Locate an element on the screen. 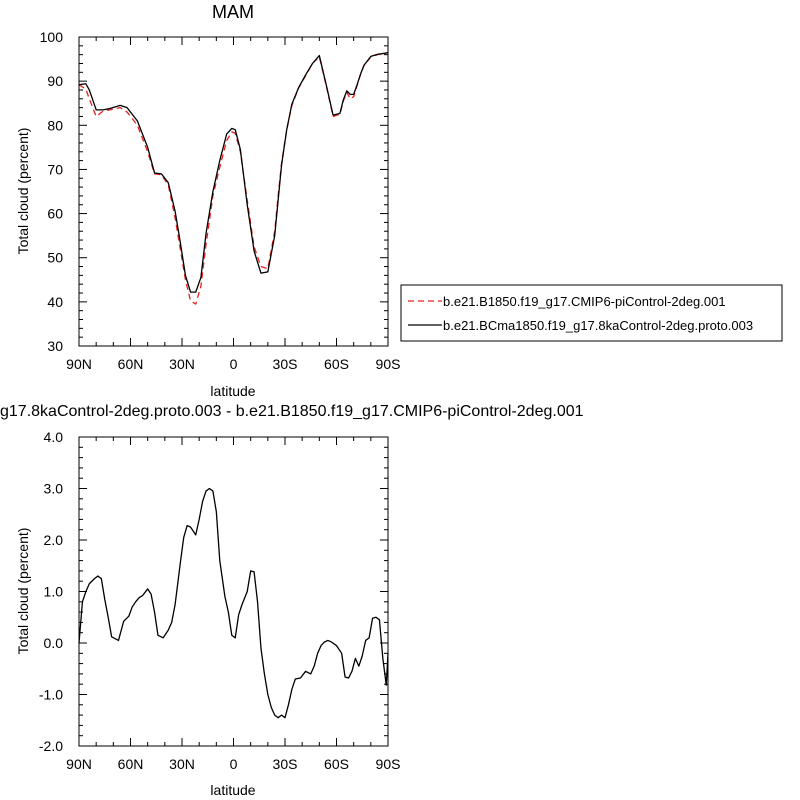  top-chart-y-tick-label: 50 is located at coordinates (55, 258).